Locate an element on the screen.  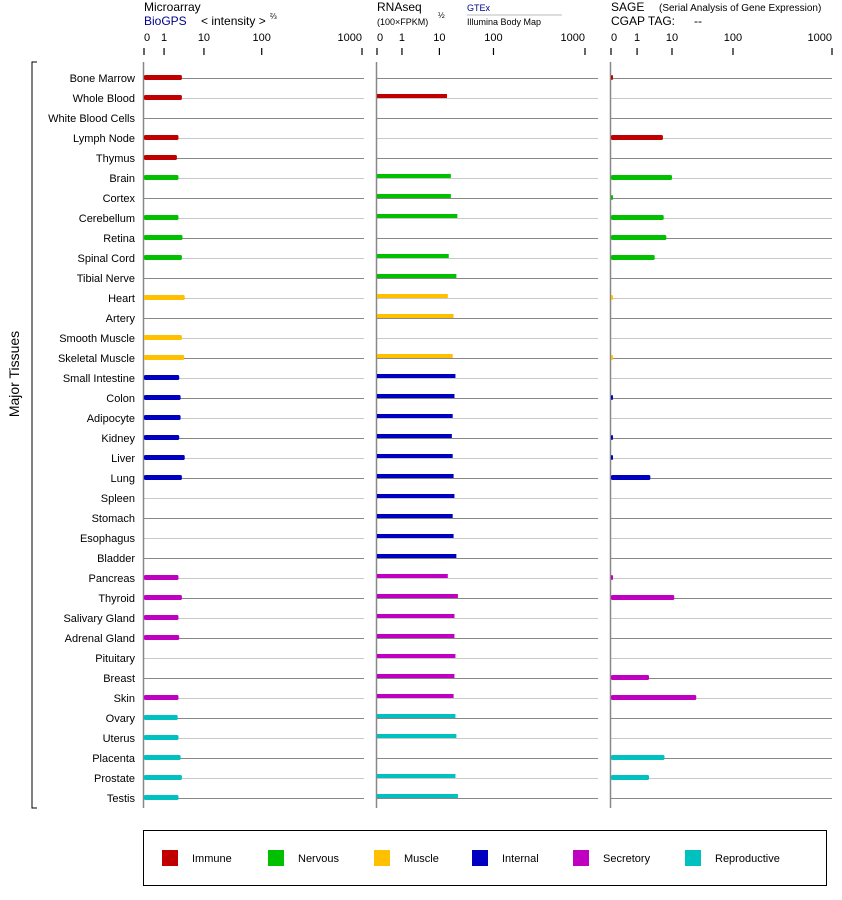
tissue-label: Small Intestine is located at coordinates (99, 379).